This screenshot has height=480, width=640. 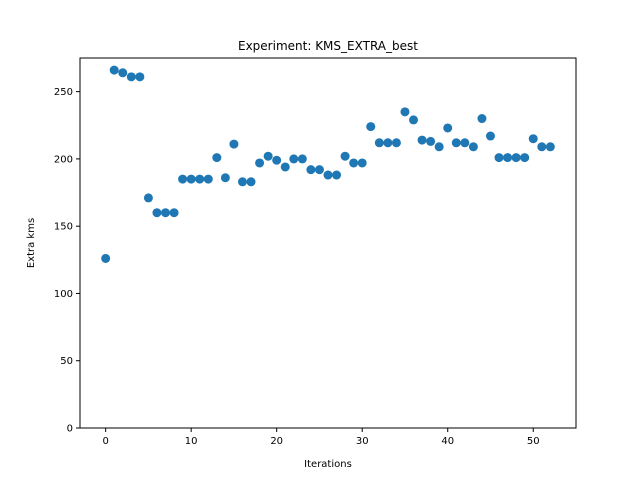 I want to click on y-tick-label: 50, so click(x=66, y=361).